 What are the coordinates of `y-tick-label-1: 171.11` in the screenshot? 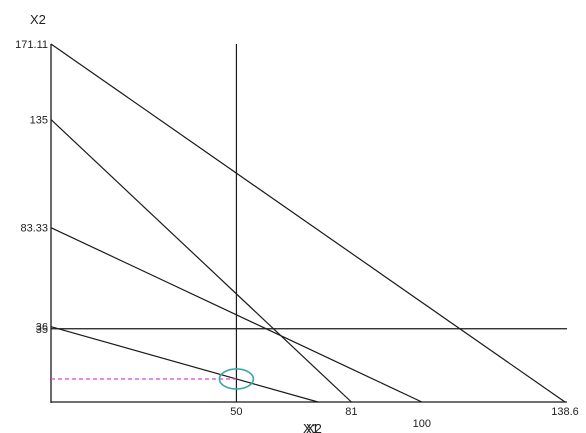 It's located at (31, 45).